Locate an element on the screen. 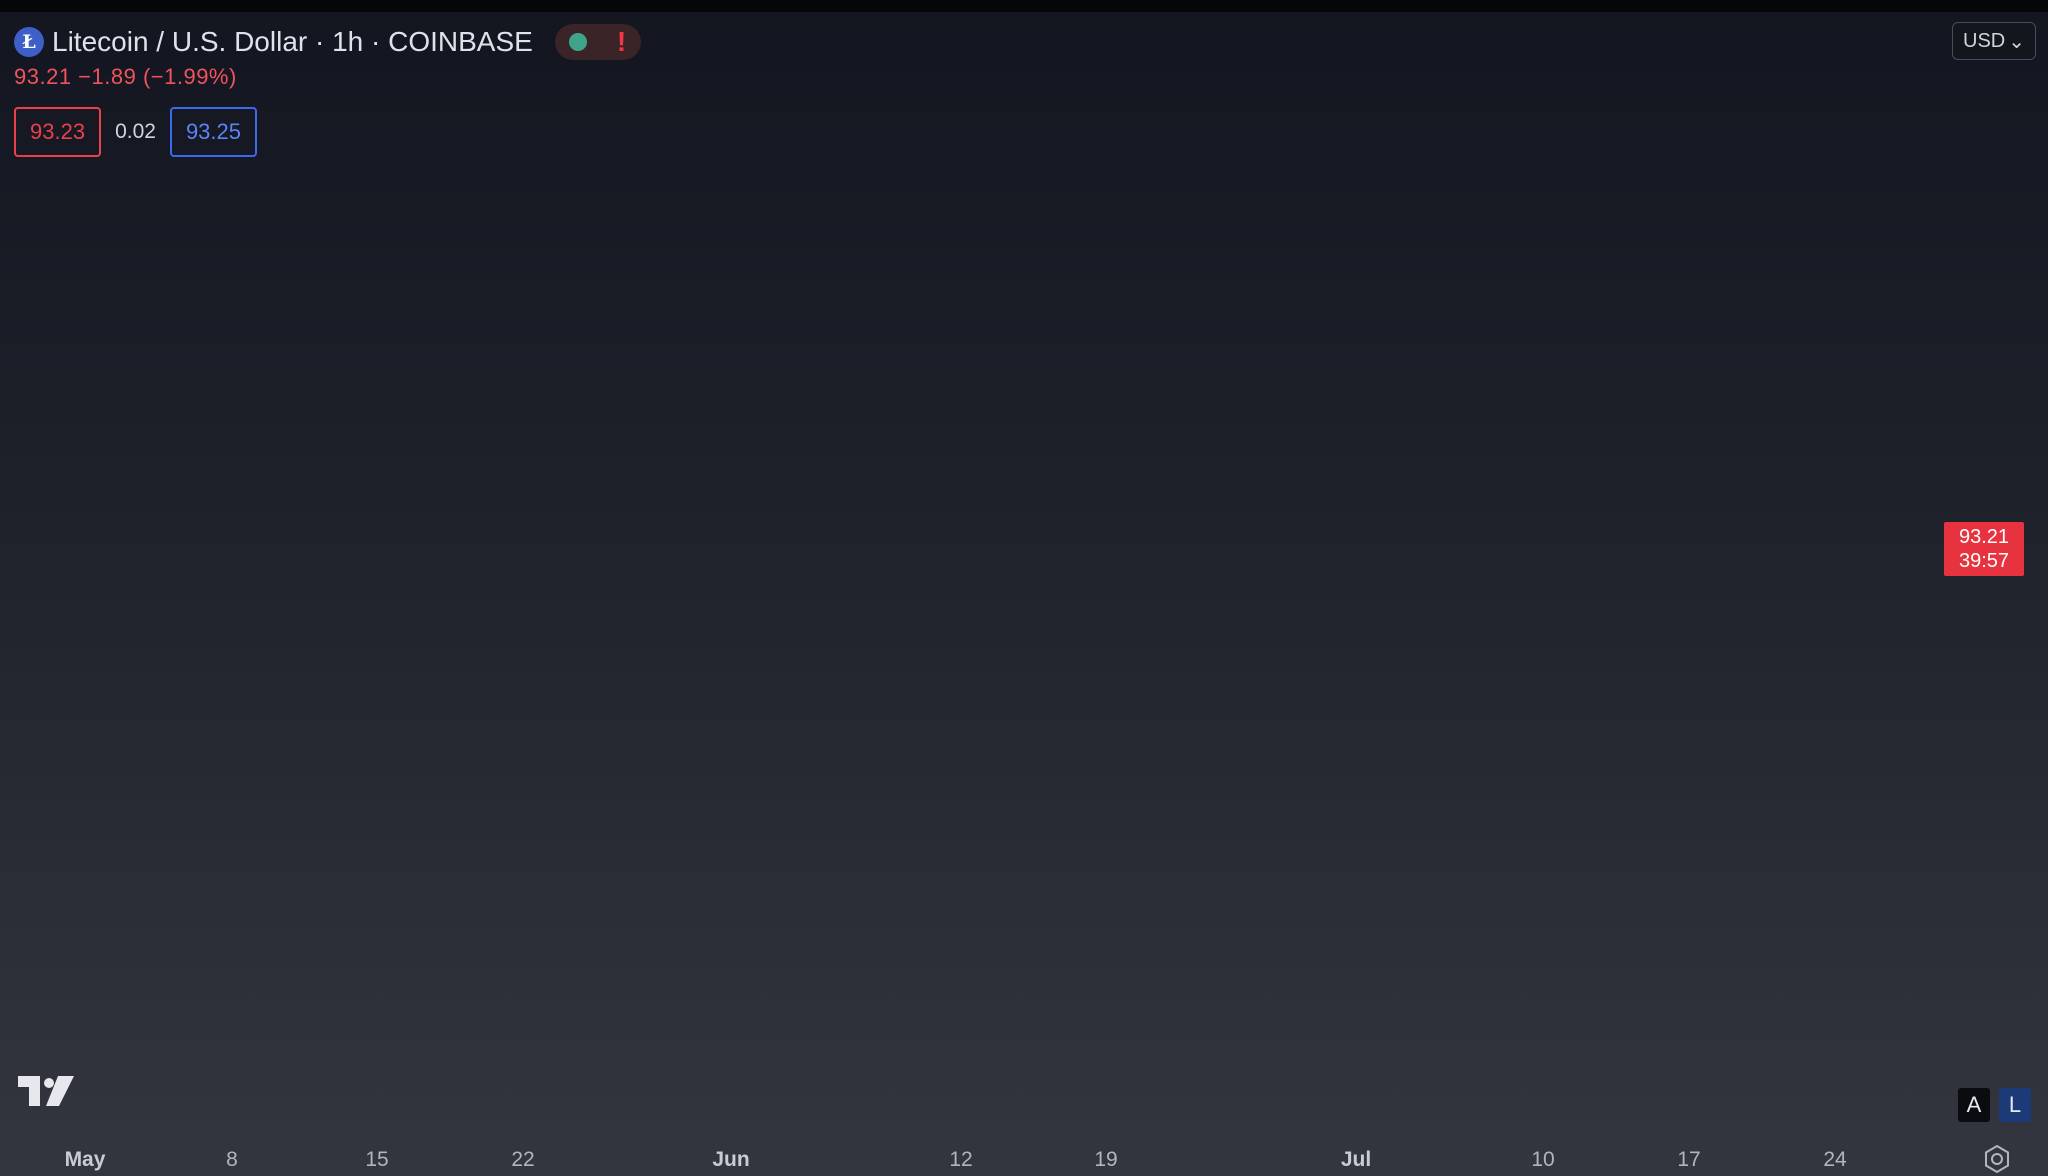 The height and width of the screenshot is (1176, 2048). currency-label: USD is located at coordinates (1984, 40).